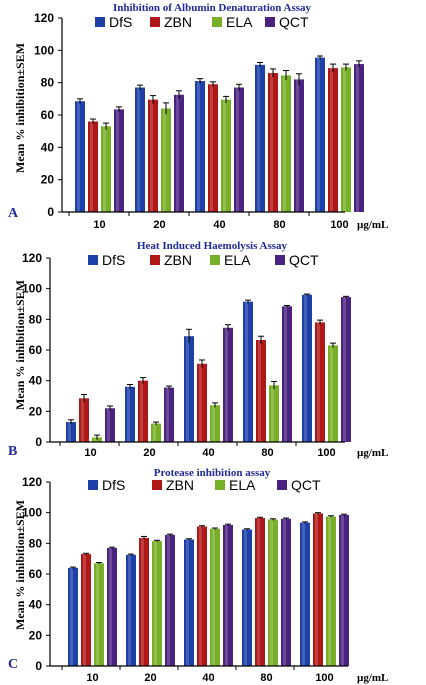 This screenshot has width=426, height=685. What do you see at coordinates (212, 8) in the screenshot?
I see `chart-title: Inhibition of Albumin Denaturation Assay` at bounding box center [212, 8].